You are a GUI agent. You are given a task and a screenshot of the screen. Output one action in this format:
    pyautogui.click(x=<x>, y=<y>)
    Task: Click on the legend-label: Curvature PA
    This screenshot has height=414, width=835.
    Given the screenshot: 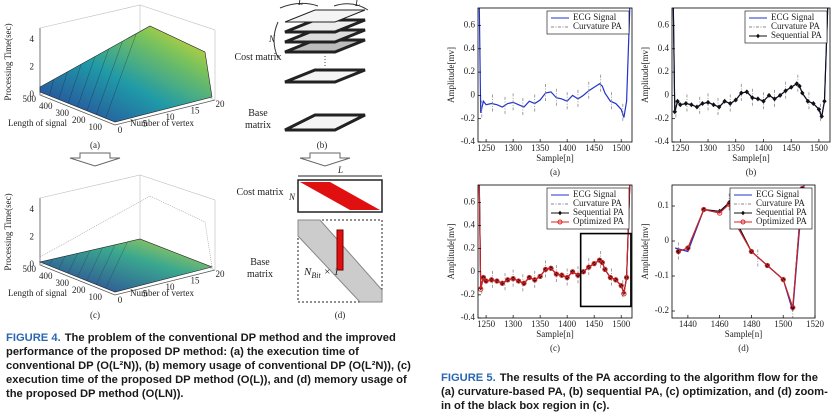 What is the action you would take?
    pyautogui.click(x=795, y=26)
    